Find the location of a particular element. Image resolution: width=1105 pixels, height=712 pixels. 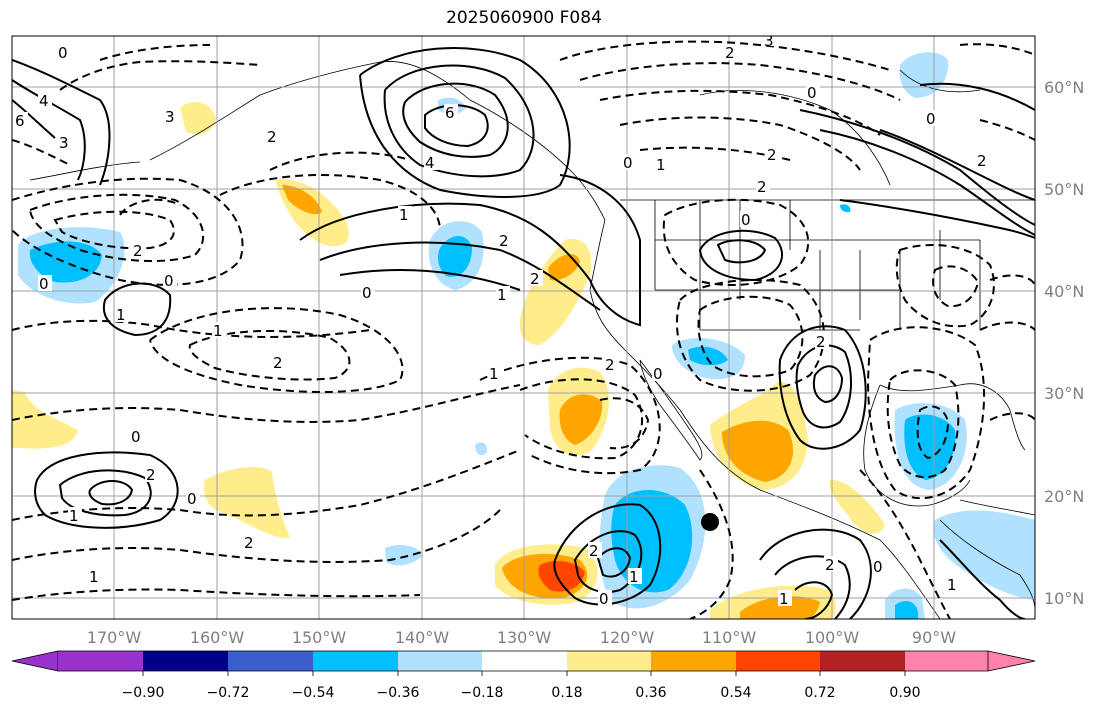

map-title: 2025060900 F084 is located at coordinates (524, 18).